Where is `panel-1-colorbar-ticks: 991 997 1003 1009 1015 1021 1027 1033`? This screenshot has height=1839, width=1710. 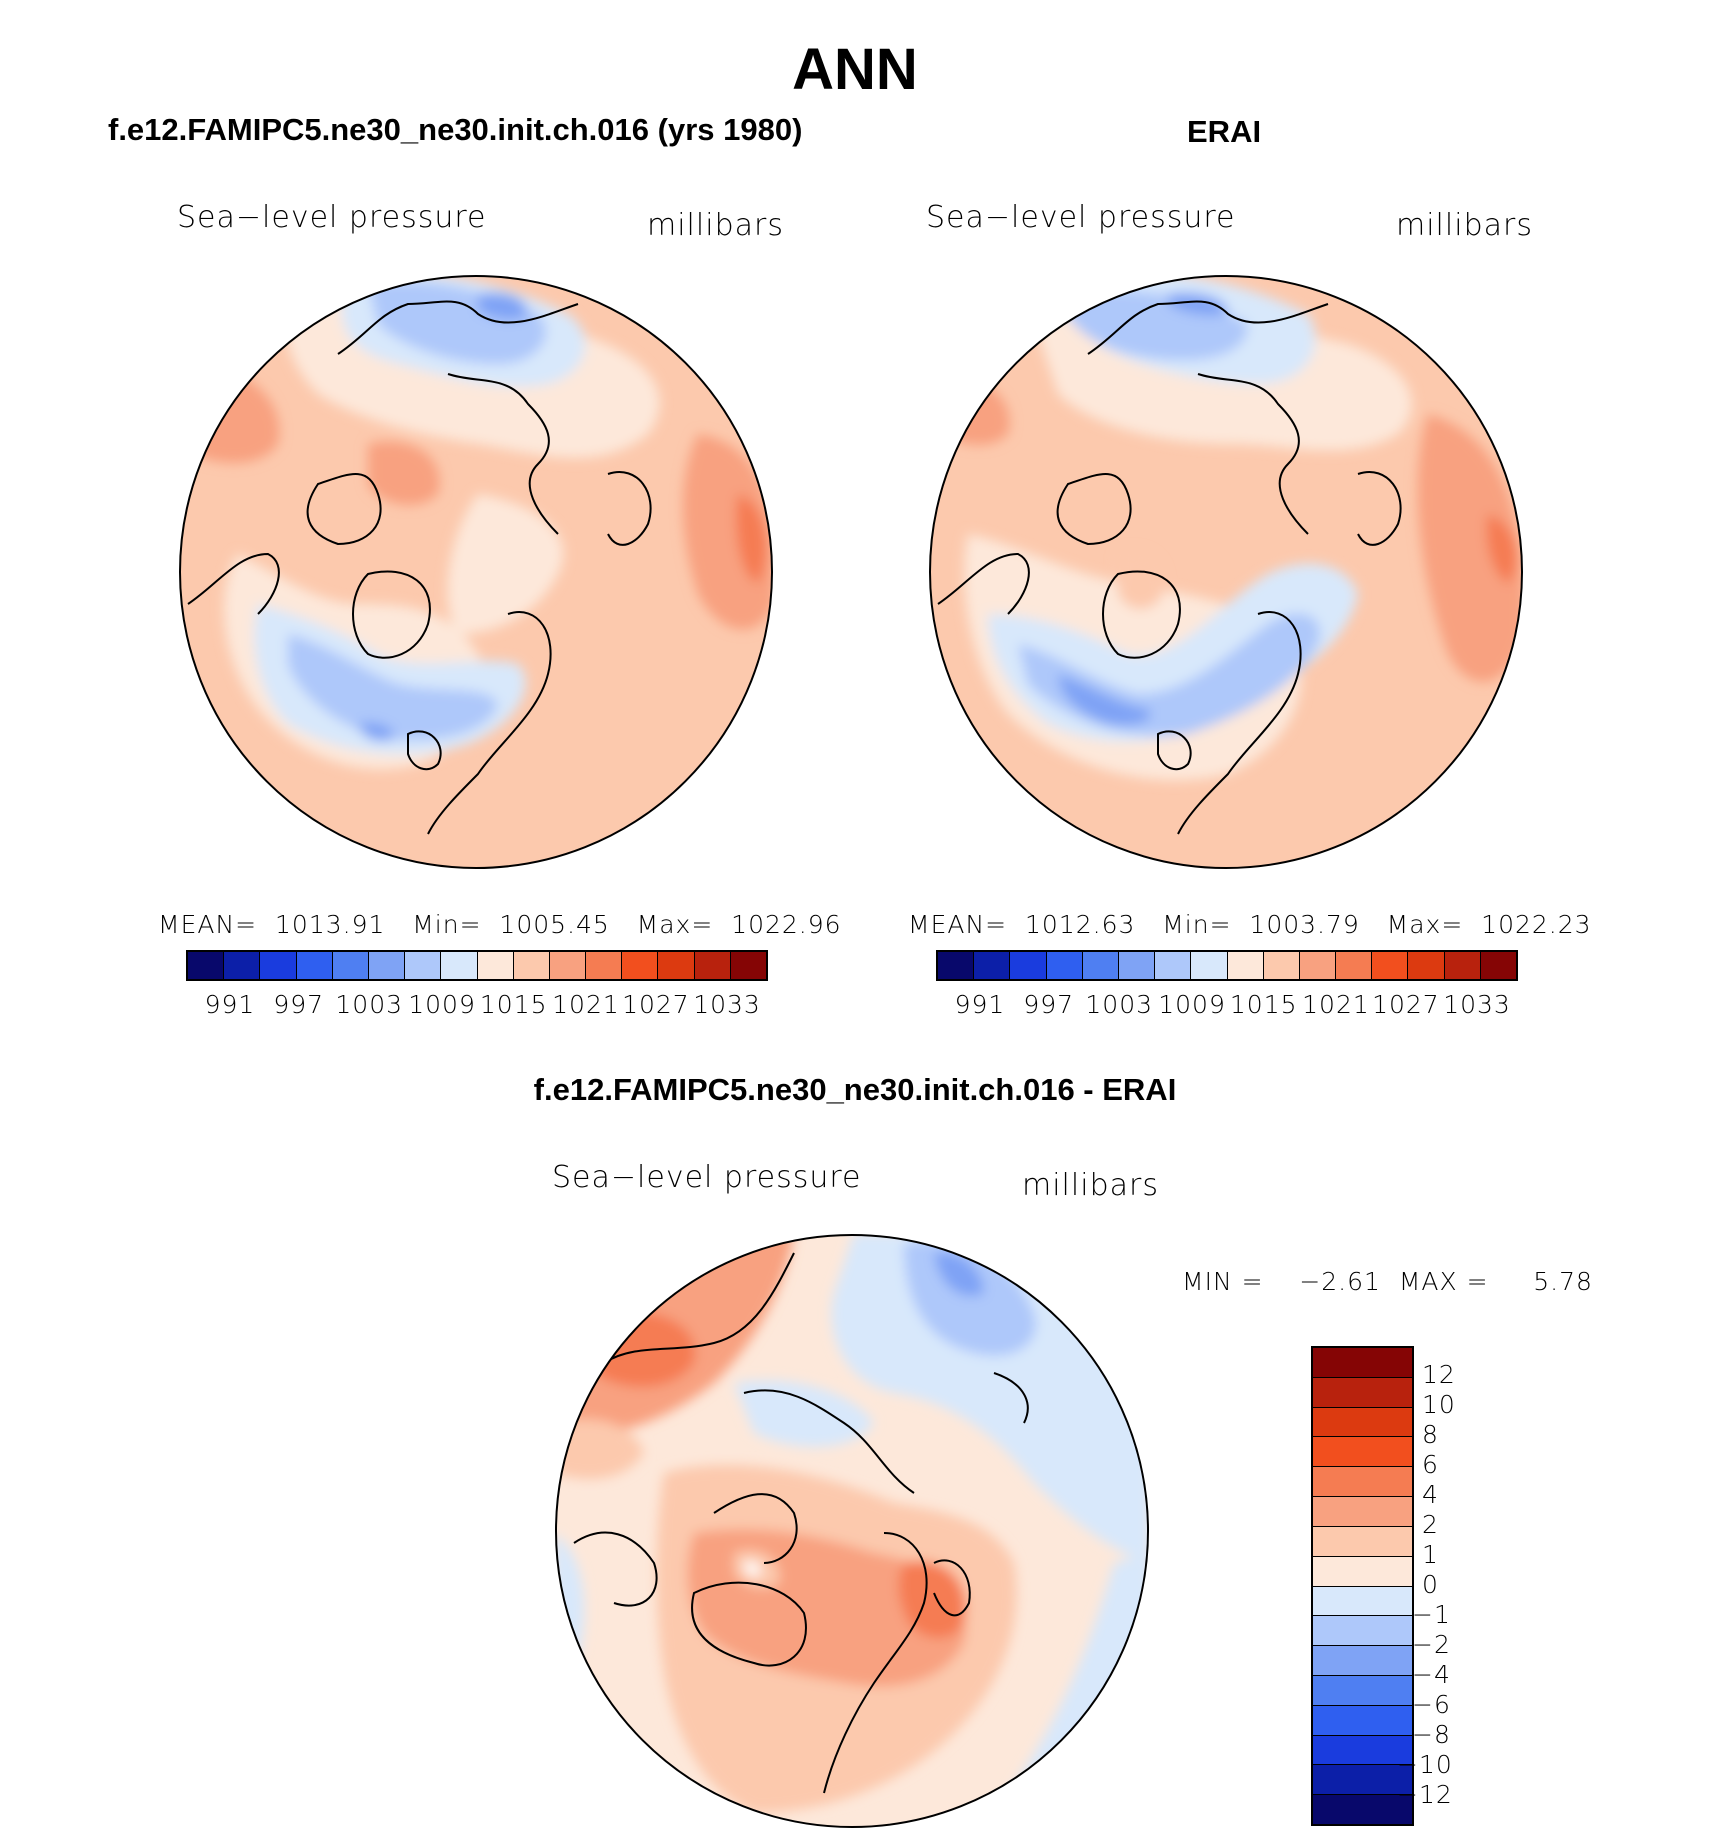
panel-1-colorbar-ticks: 991 997 1003 1009 1015 1021 1027 1033 is located at coordinates (475, 1005).